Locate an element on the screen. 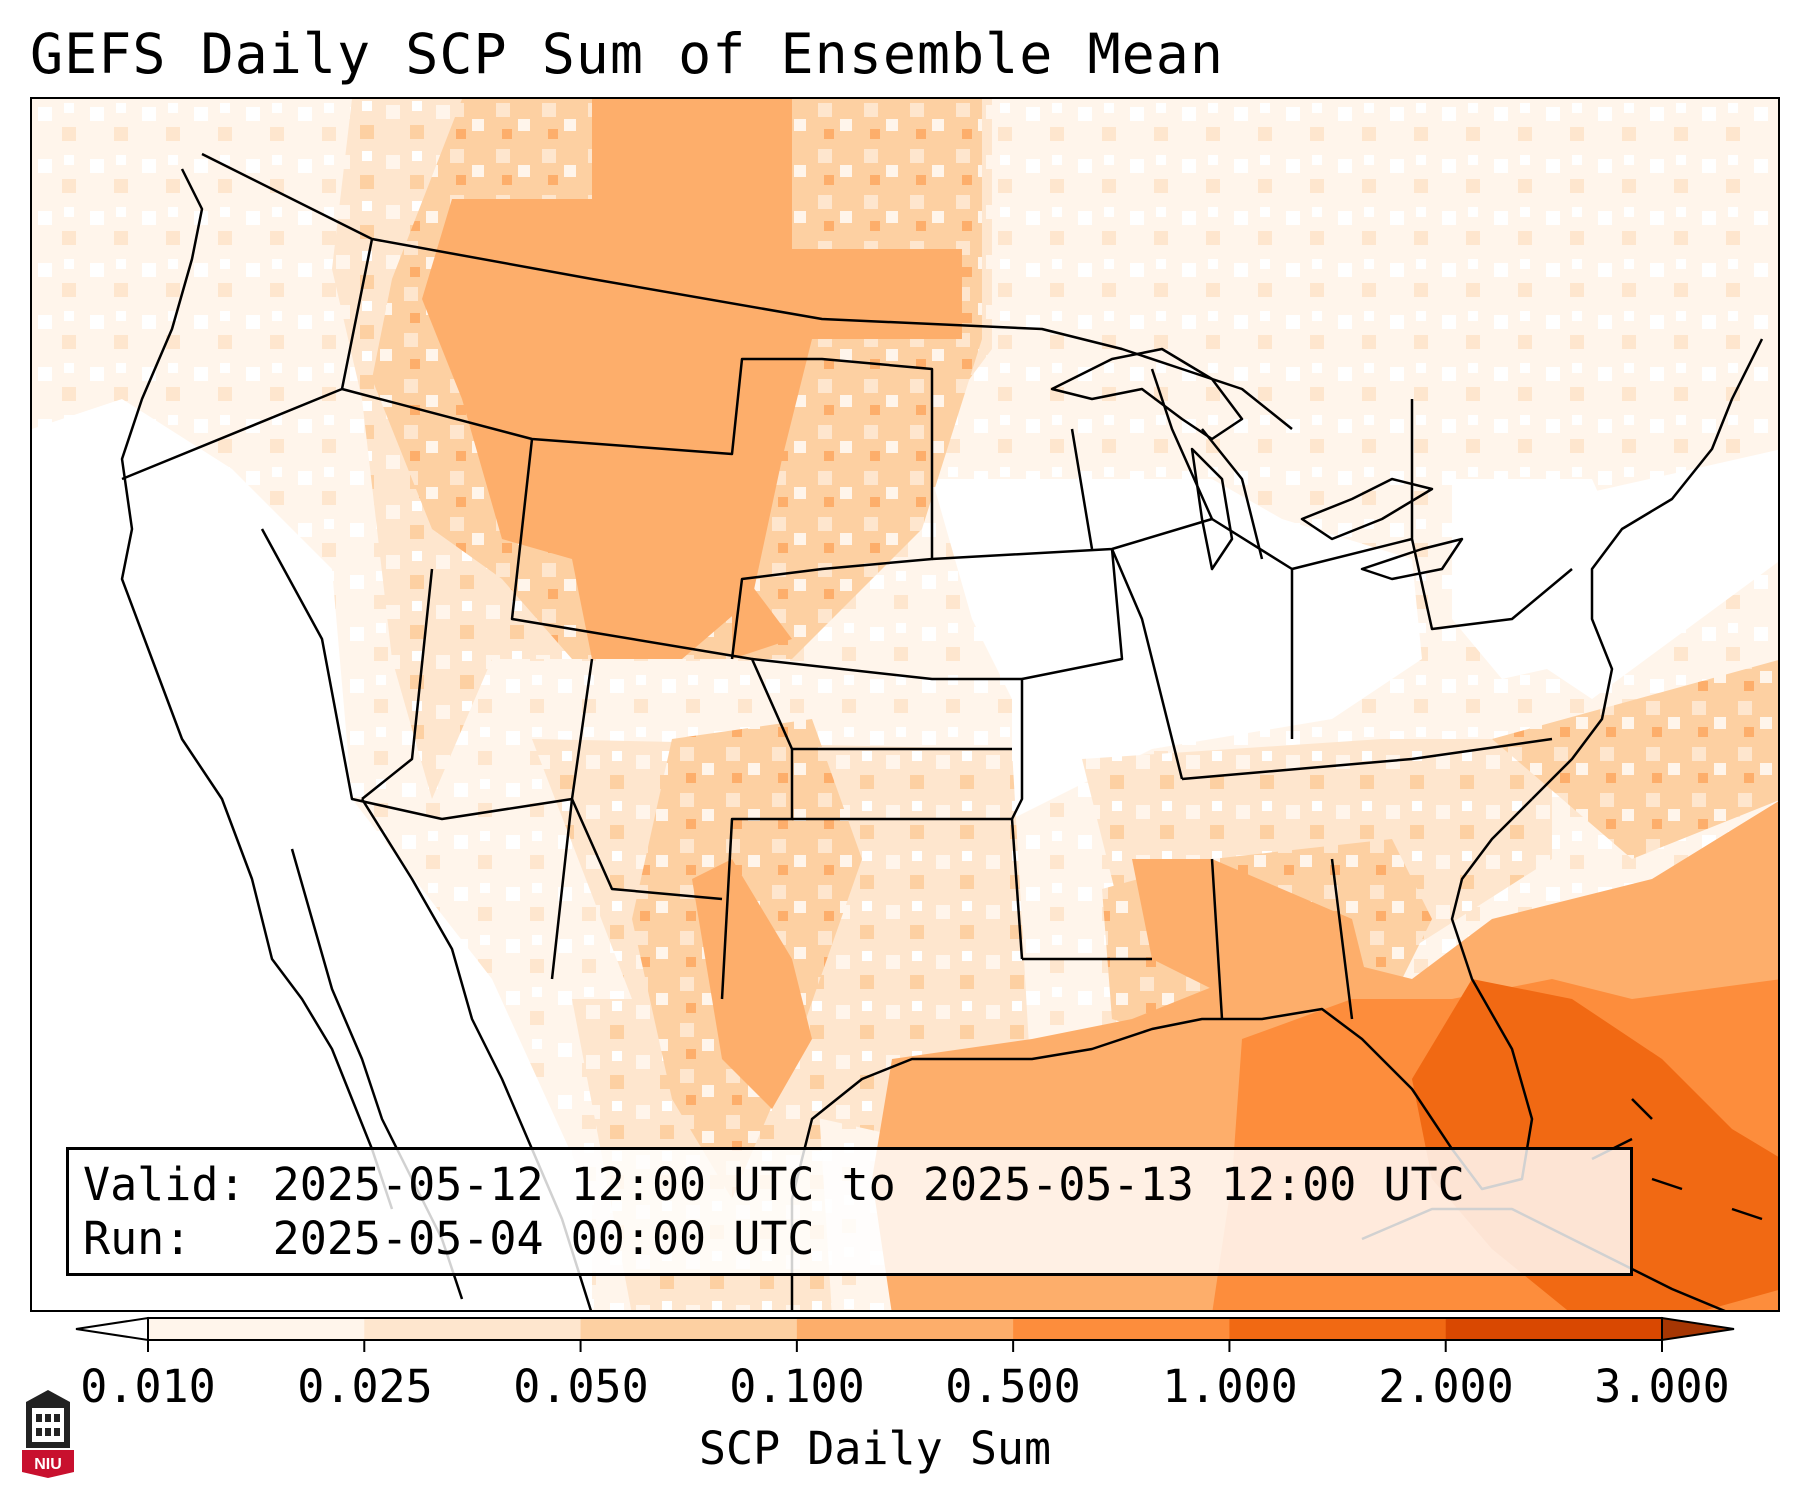 This screenshot has height=1500, width=1803. colorbar-tick-label: 0.500 is located at coordinates (1013, 1386).